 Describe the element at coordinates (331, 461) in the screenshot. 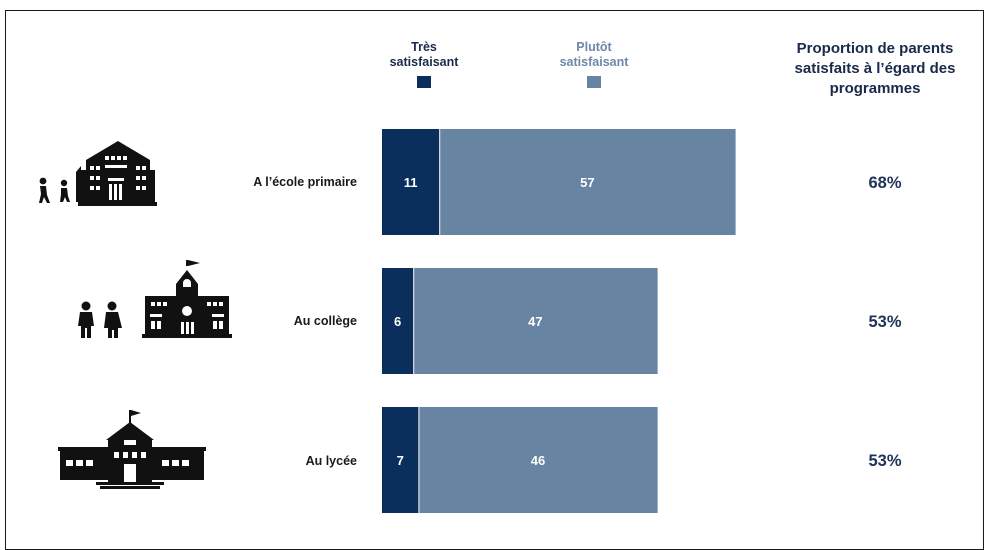

I see `category-label: Au lycée` at that location.